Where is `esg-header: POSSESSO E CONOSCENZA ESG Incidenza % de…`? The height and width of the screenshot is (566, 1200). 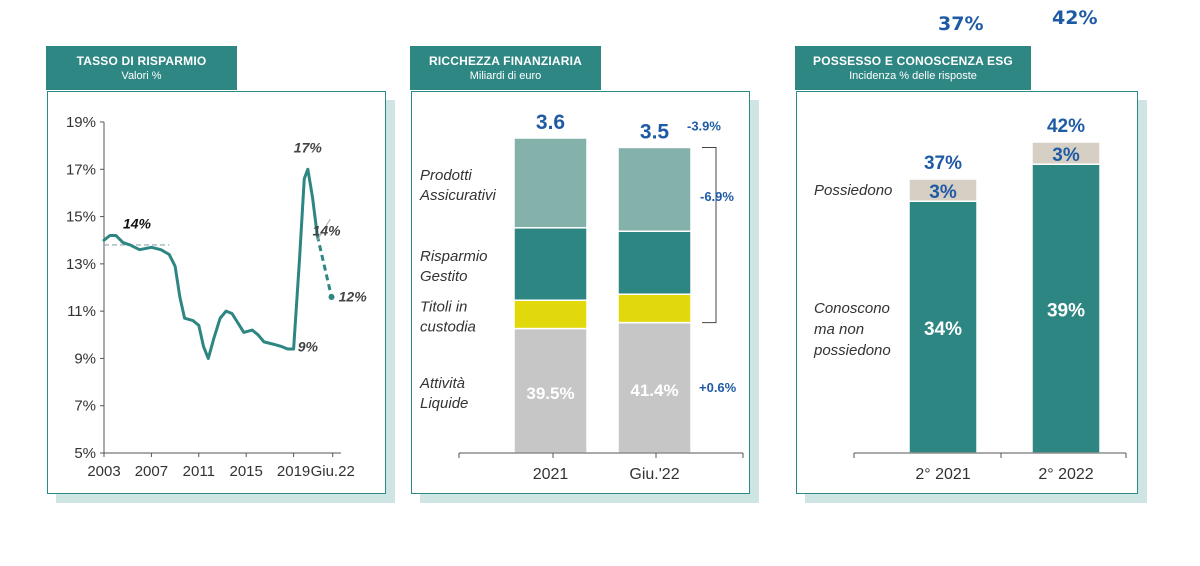
esg-header: POSSESSO E CONOSCENZA ESG Incidenza % de… is located at coordinates (913, 68).